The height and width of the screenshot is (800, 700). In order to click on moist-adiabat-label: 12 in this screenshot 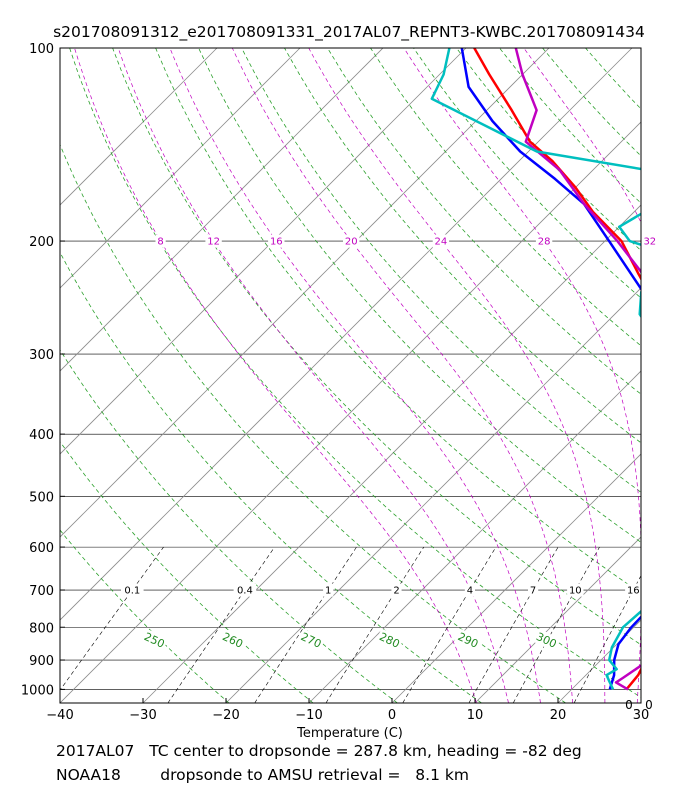, I will do `click(213, 242)`.